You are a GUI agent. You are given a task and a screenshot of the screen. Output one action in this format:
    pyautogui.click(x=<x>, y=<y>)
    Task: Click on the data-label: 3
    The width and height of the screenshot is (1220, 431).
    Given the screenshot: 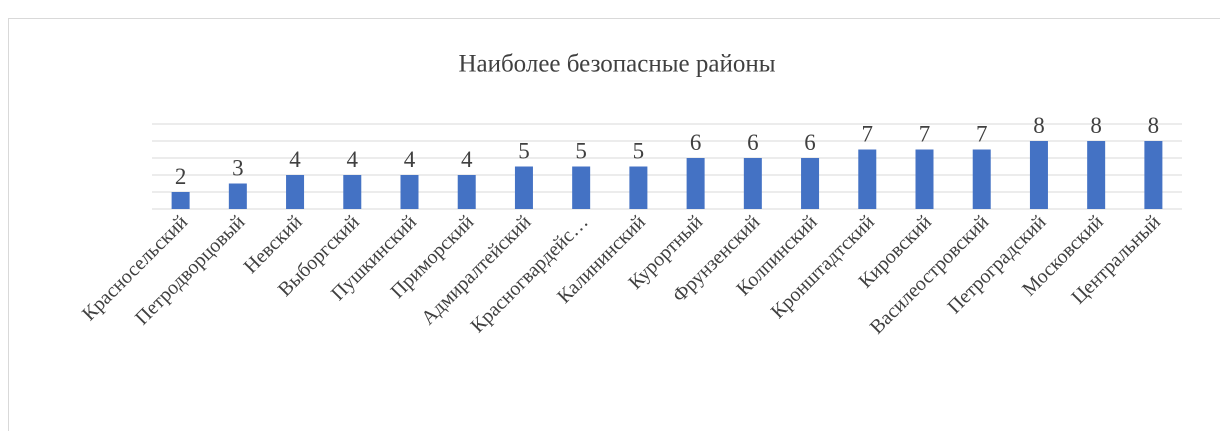 What is the action you would take?
    pyautogui.click(x=238, y=168)
    